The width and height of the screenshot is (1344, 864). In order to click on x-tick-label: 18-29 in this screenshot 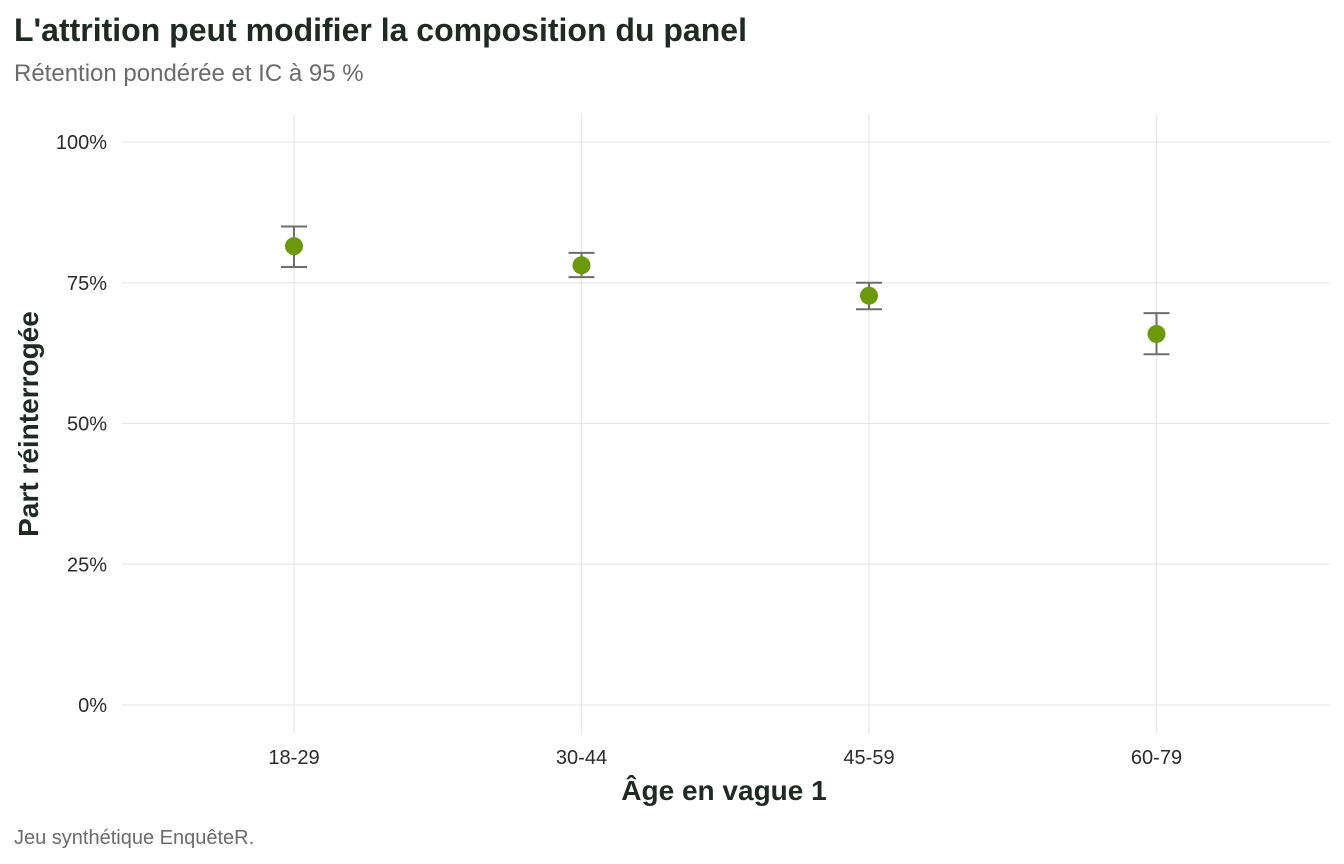, I will do `click(293, 758)`.